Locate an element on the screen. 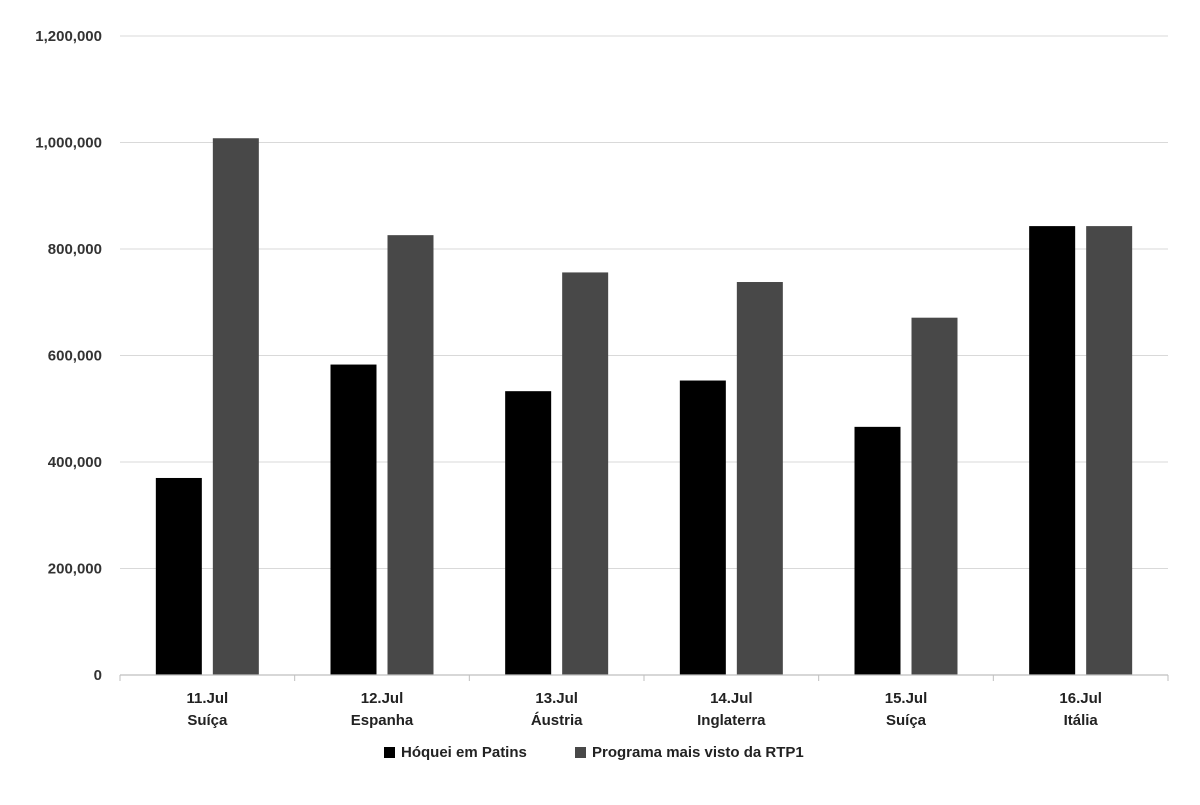 The image size is (1200, 805). y-tick-label: 800,000 is located at coordinates (75, 249).